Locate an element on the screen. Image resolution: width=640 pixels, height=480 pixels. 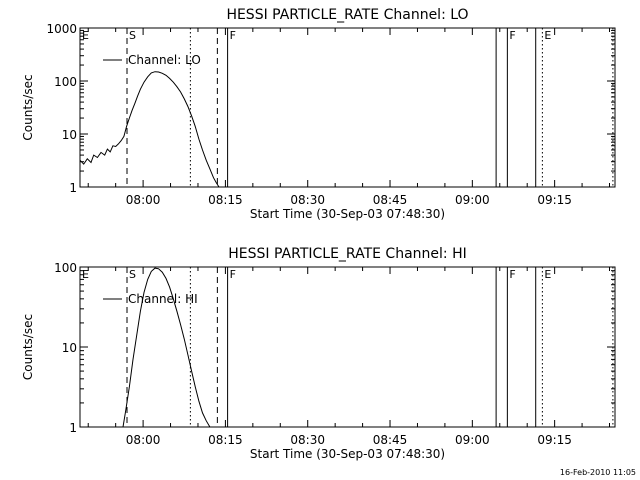
legend-label: Channel: HI is located at coordinates (163, 299).